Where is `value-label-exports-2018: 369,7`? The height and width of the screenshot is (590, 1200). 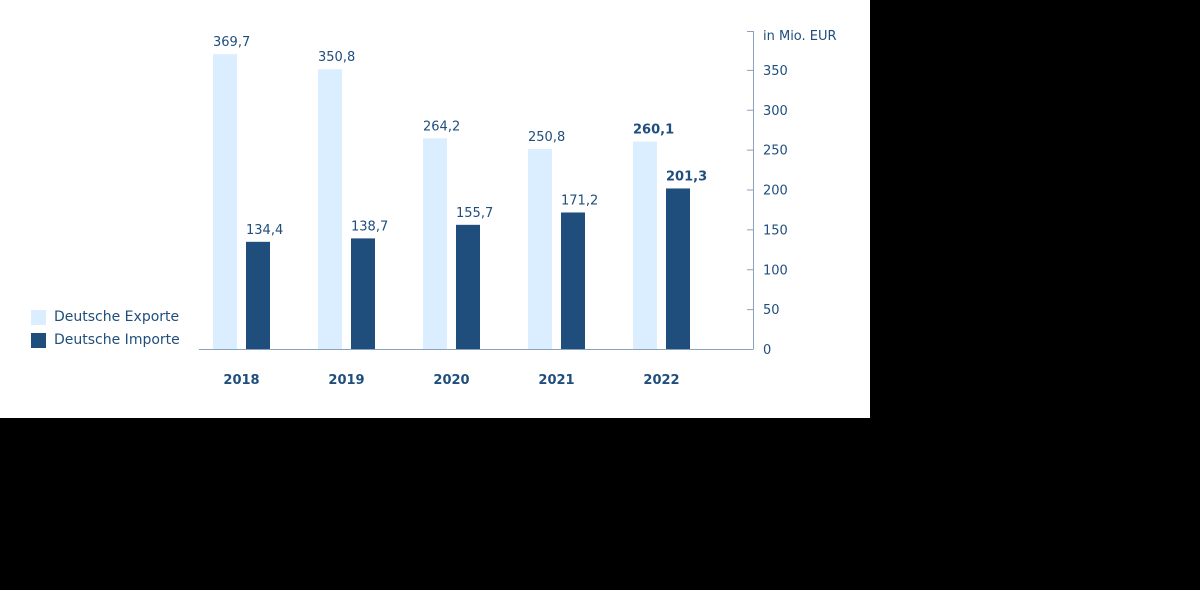
value-label-exports-2018: 369,7 is located at coordinates (231, 42).